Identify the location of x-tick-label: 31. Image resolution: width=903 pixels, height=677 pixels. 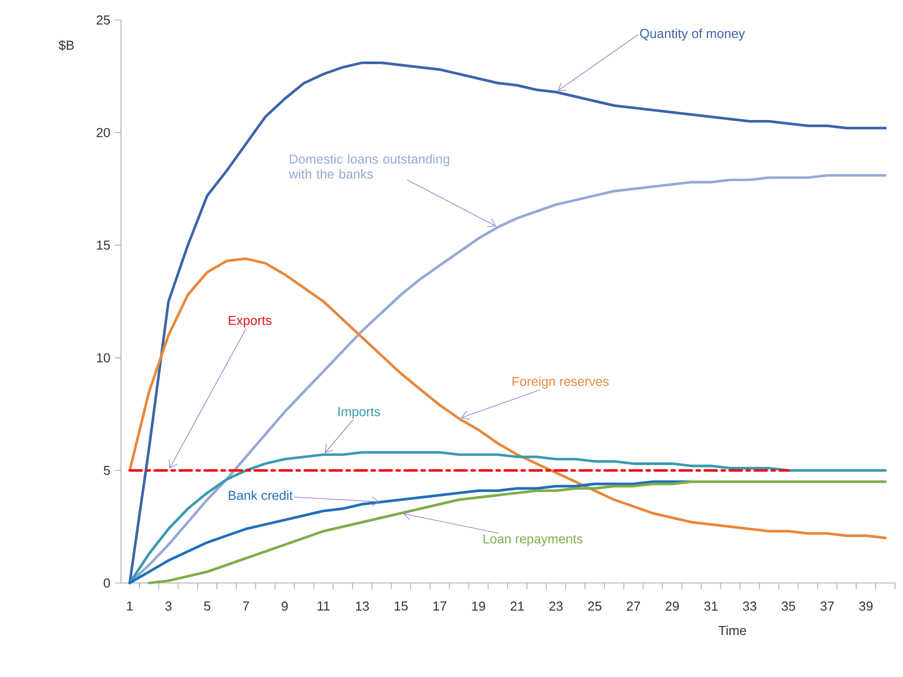
(711, 606).